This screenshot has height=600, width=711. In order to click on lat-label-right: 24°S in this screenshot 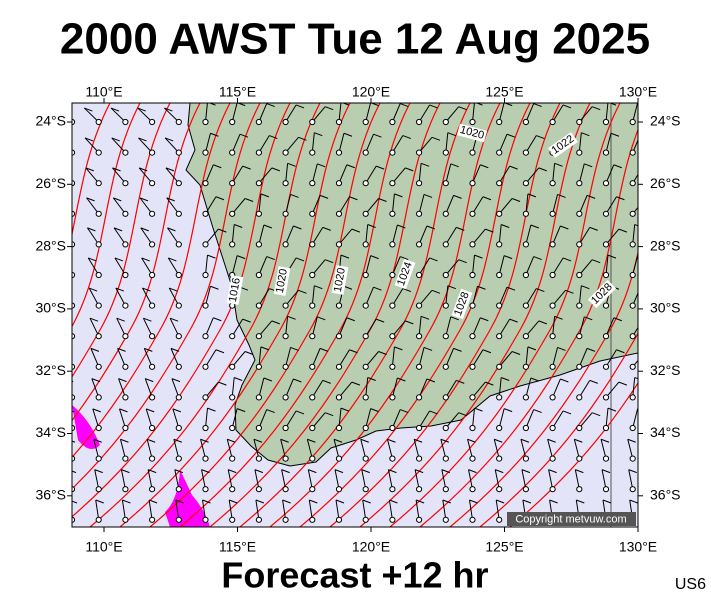, I will do `click(665, 121)`.